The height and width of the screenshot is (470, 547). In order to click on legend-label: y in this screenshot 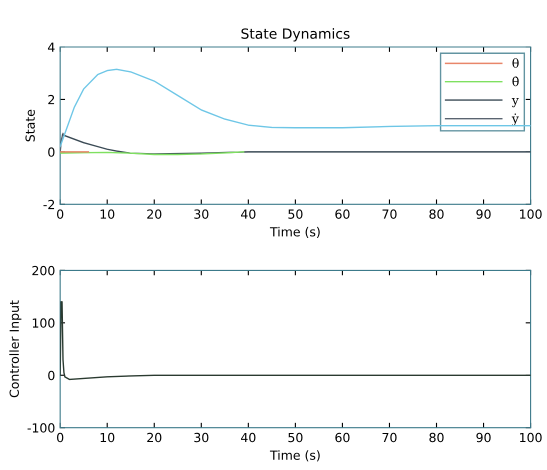, I will do `click(515, 103)`.